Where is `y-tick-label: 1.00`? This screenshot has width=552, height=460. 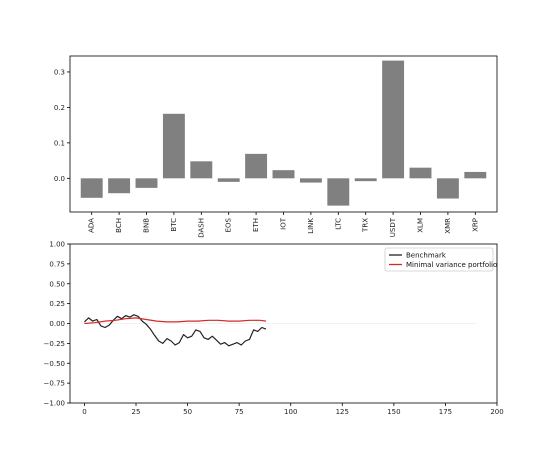 y-tick-label: 1.00 is located at coordinates (57, 245).